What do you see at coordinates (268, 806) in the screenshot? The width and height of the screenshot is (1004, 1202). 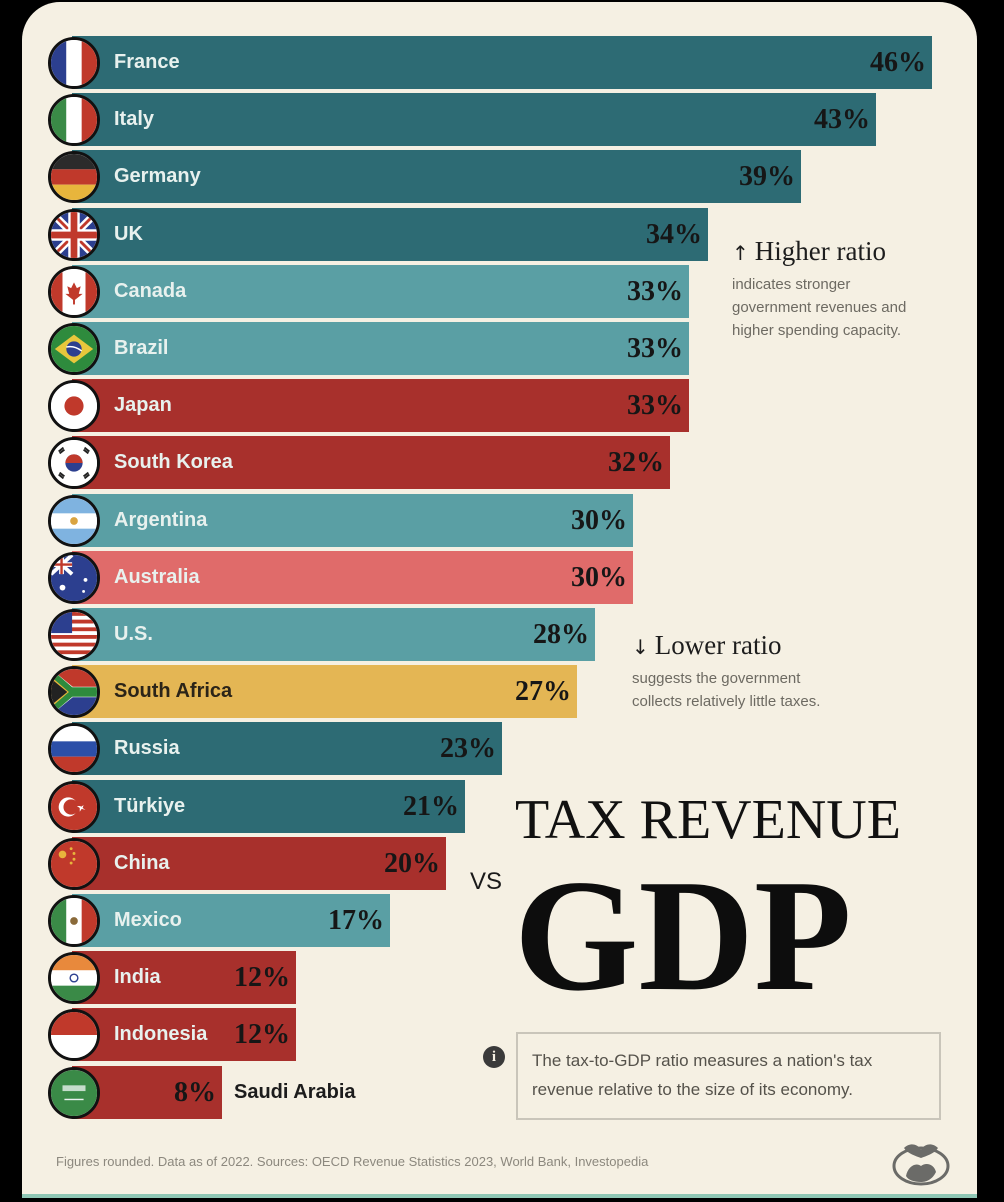 I see `bar-t-rkiye: 21% Türkiye` at bounding box center [268, 806].